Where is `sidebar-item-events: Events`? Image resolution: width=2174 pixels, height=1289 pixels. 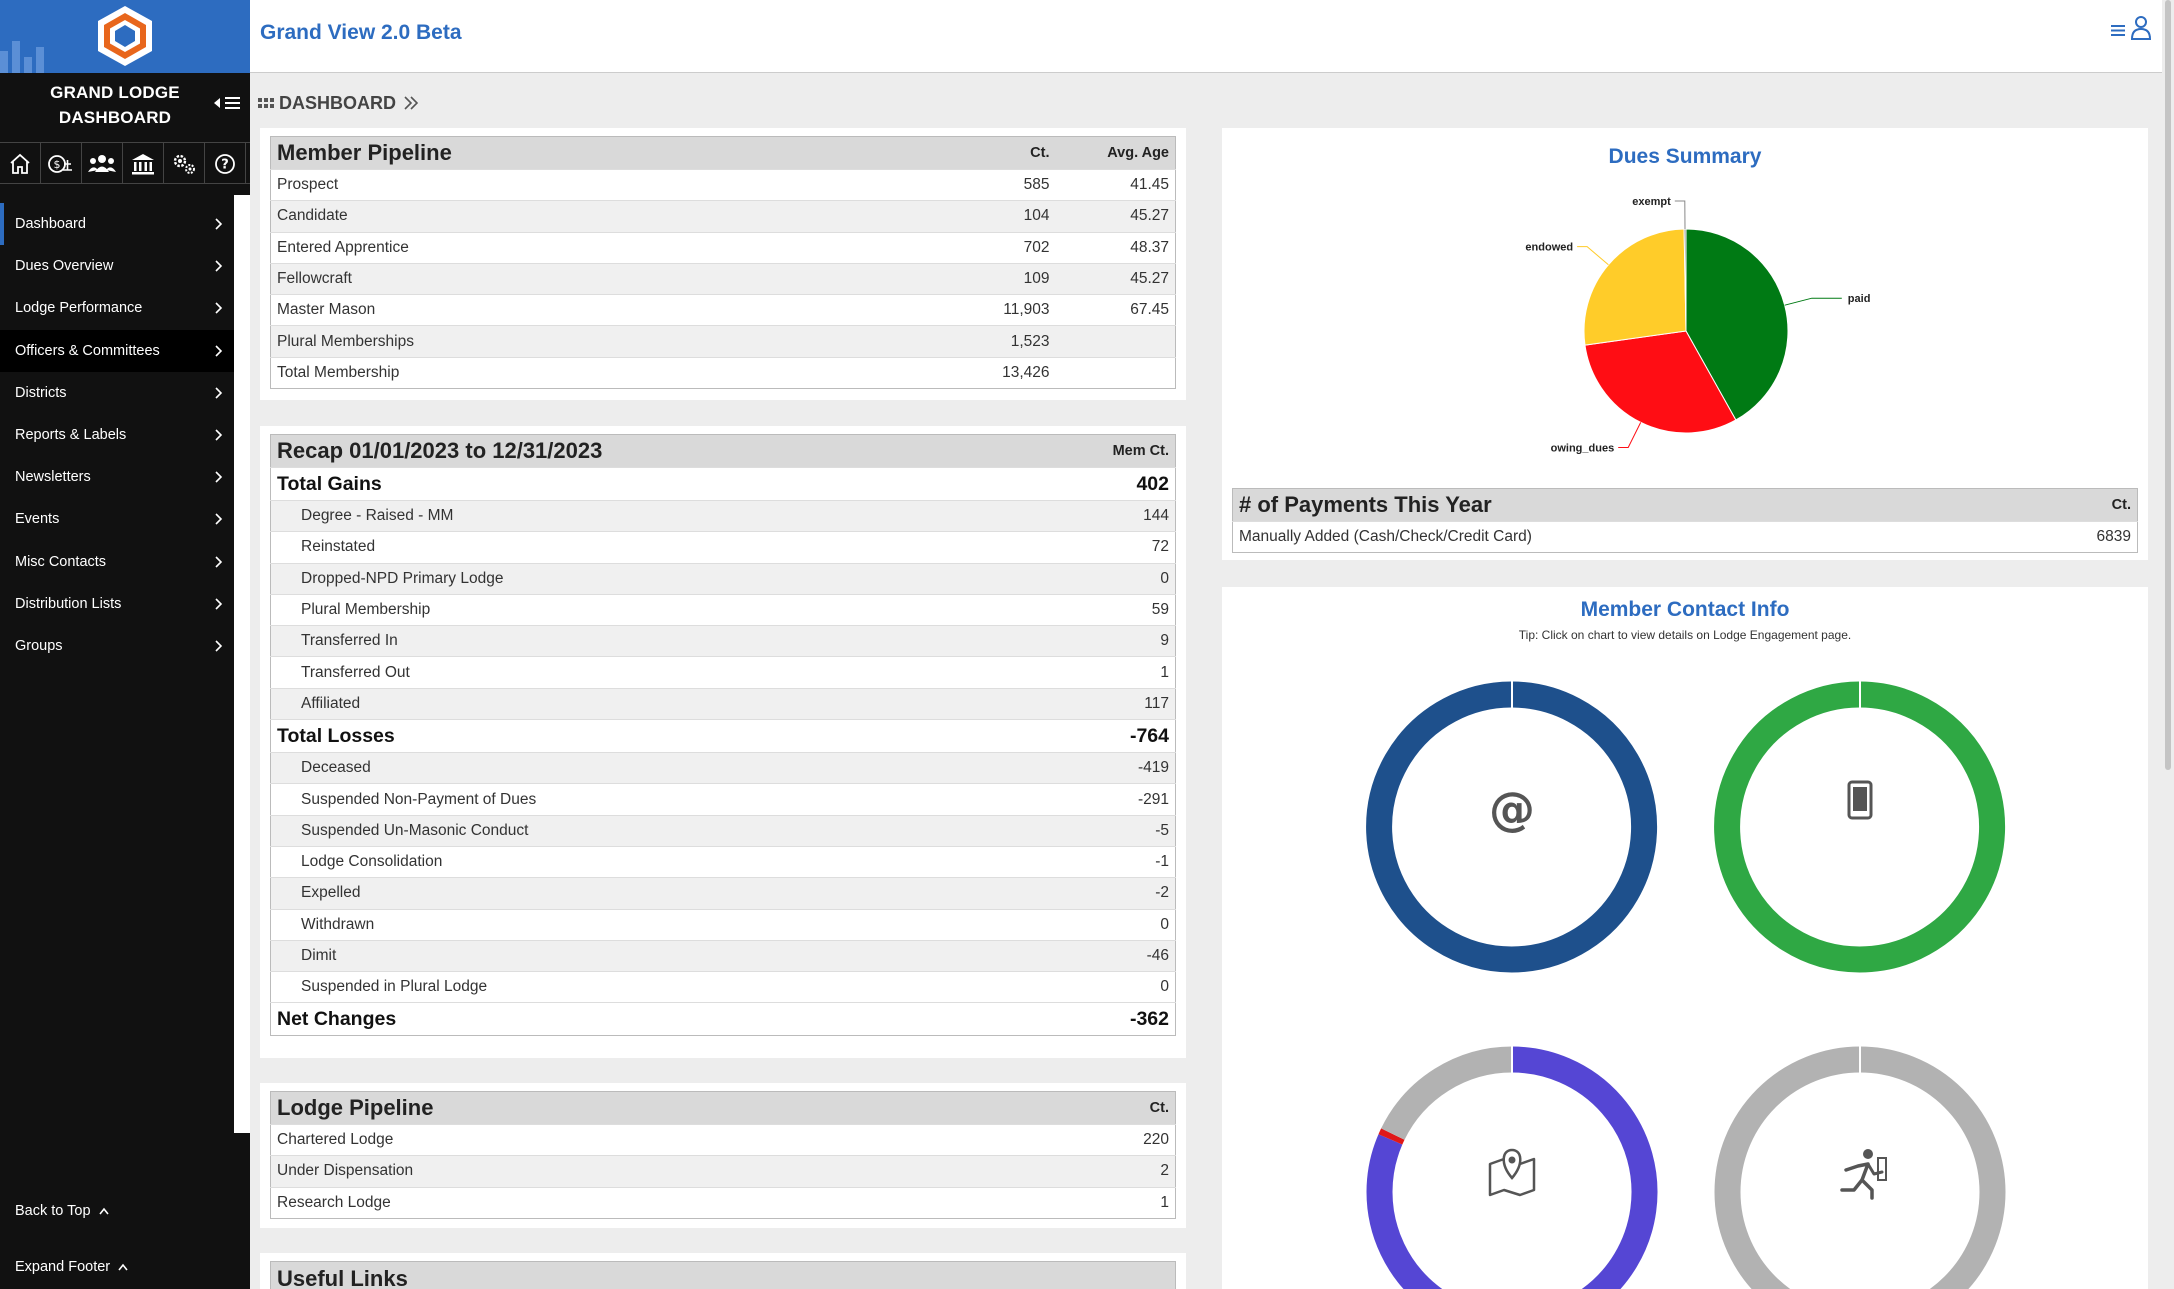 sidebar-item-events: Events is located at coordinates (117, 519).